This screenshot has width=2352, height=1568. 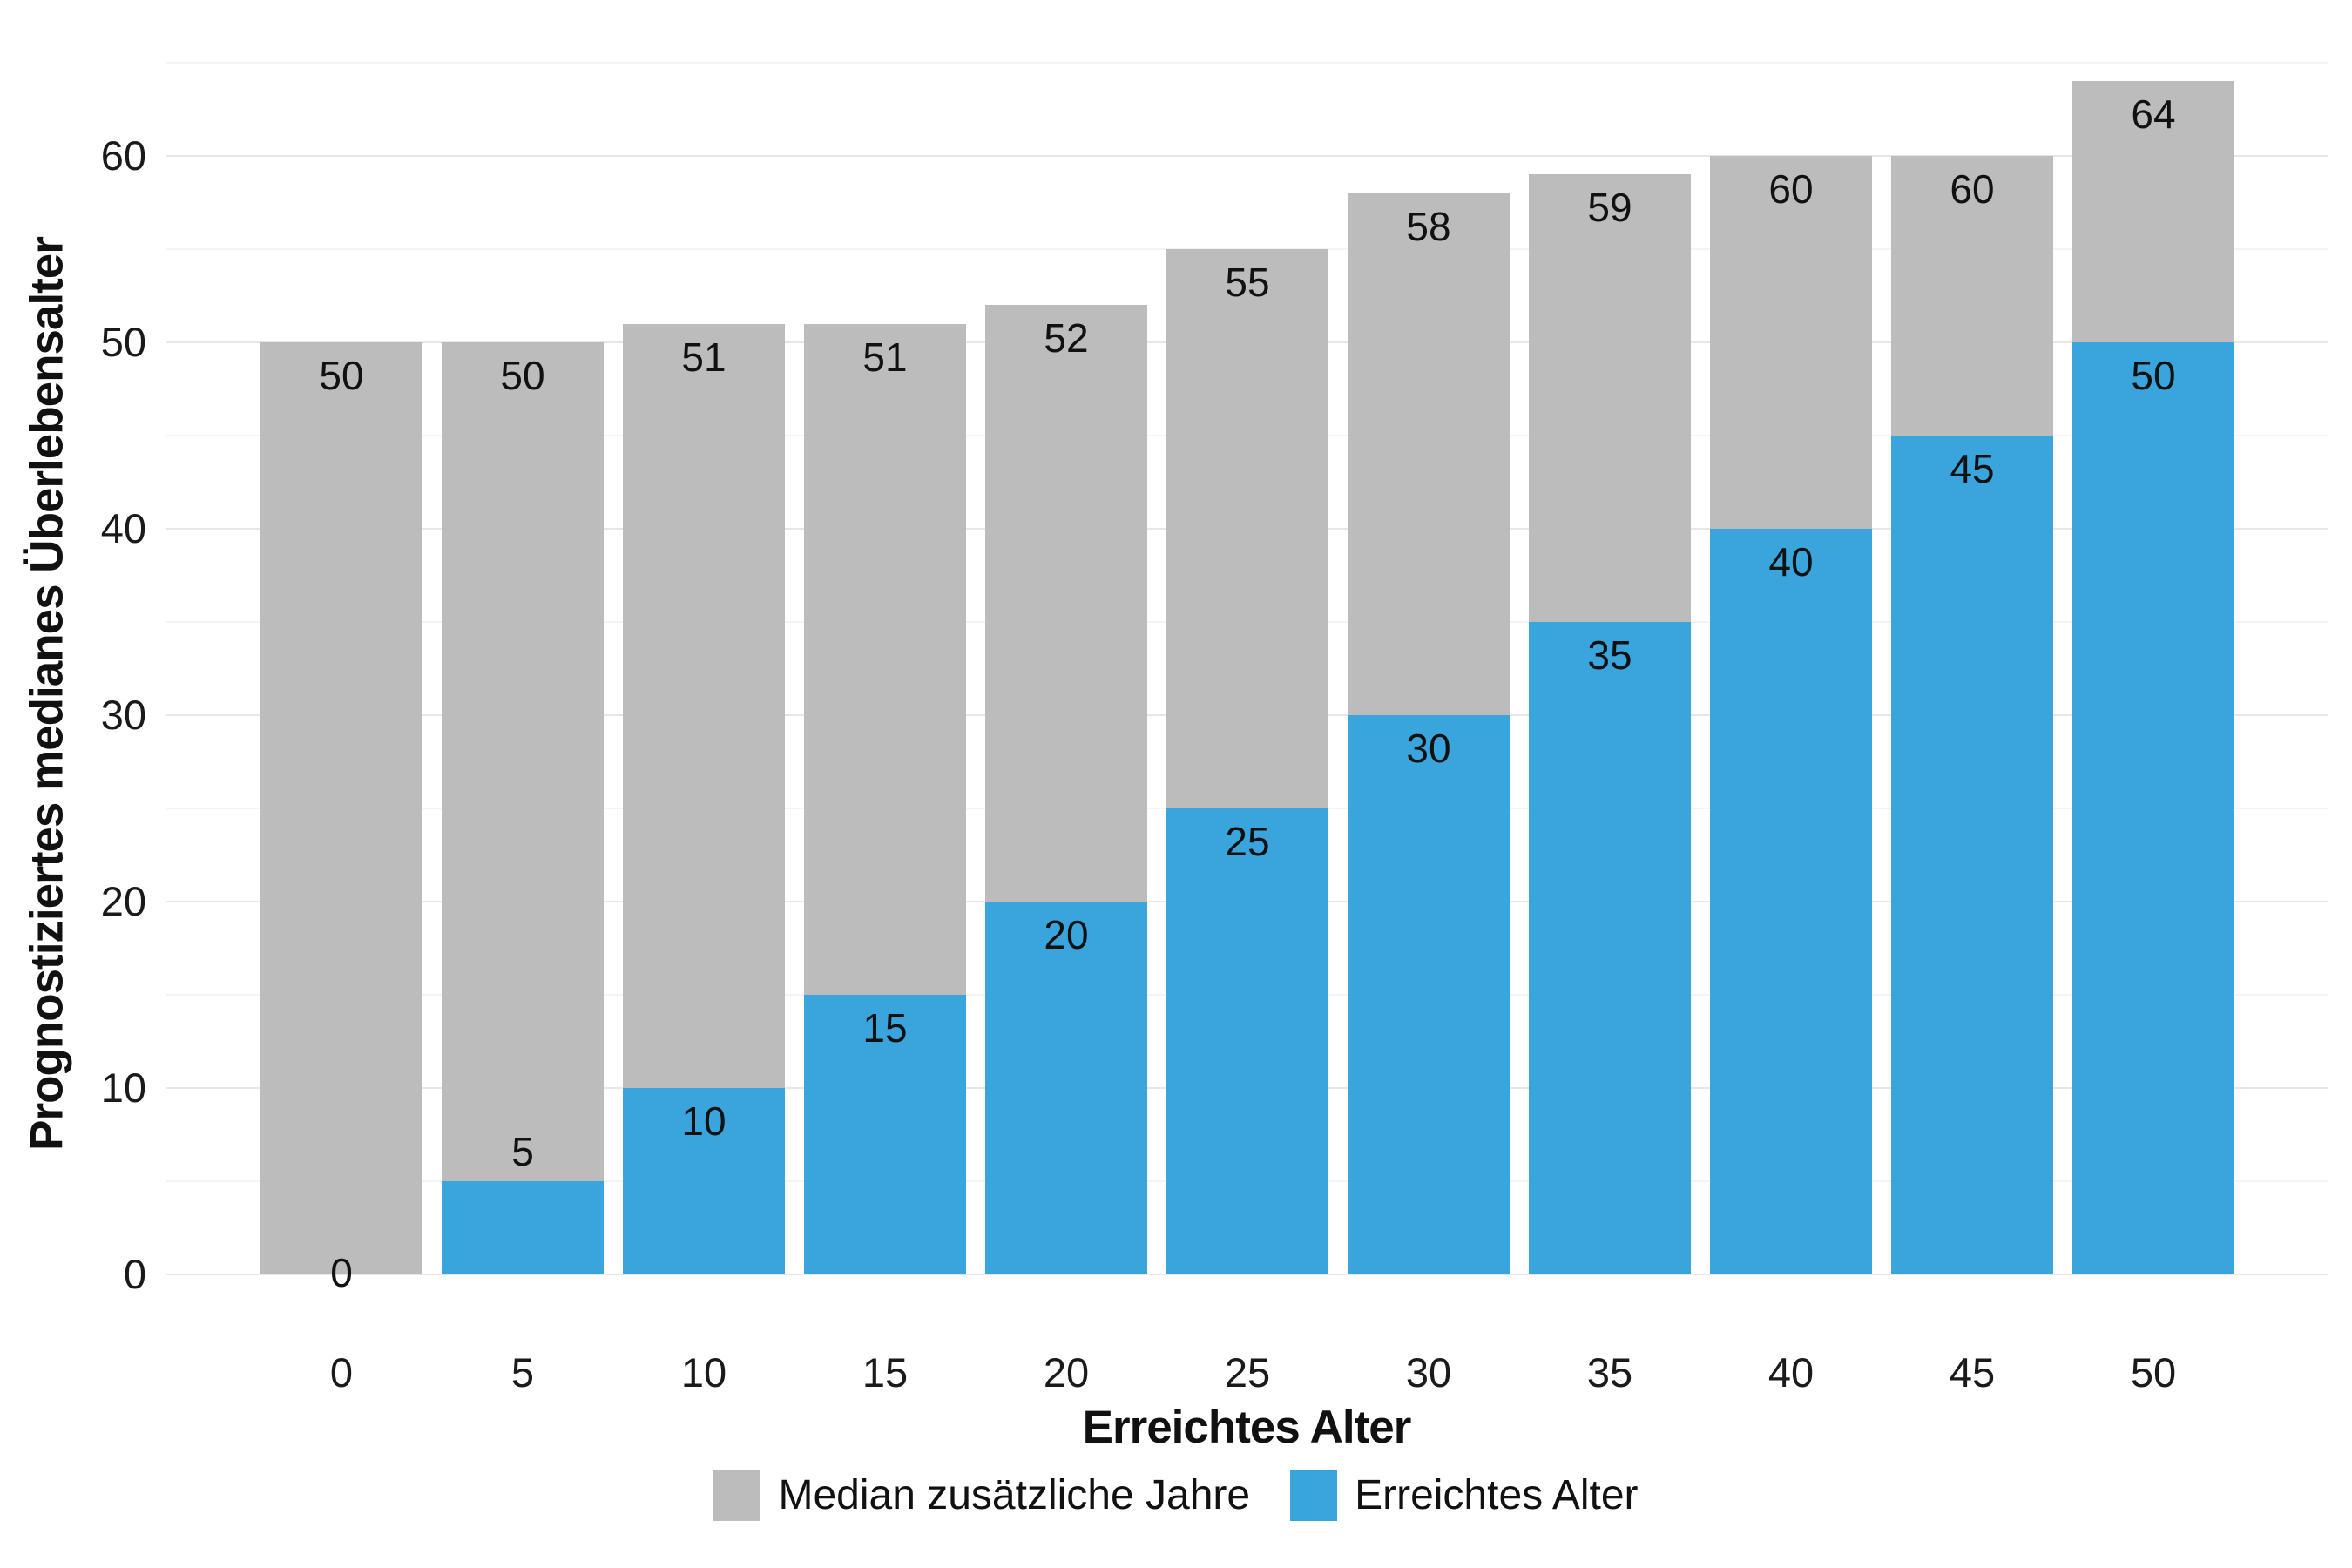 What do you see at coordinates (1066, 935) in the screenshot?
I see `bar-value-label: 20` at bounding box center [1066, 935].